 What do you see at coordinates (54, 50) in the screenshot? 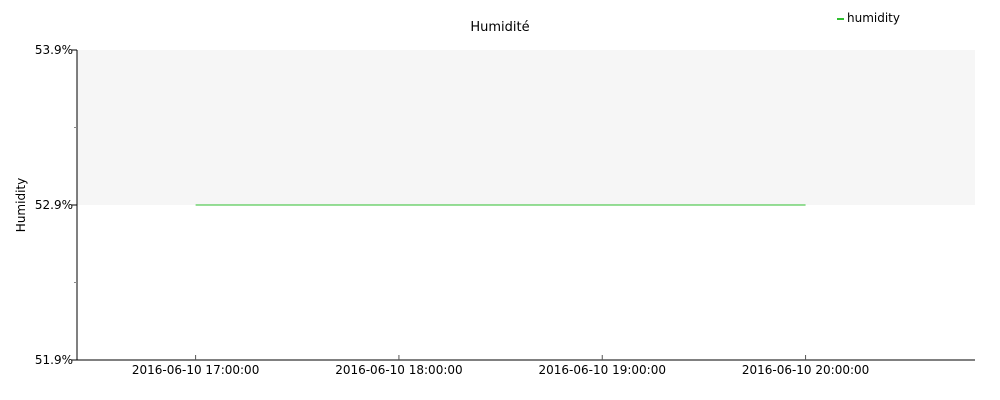
I see `y-tick-label: 53.9%` at bounding box center [54, 50].